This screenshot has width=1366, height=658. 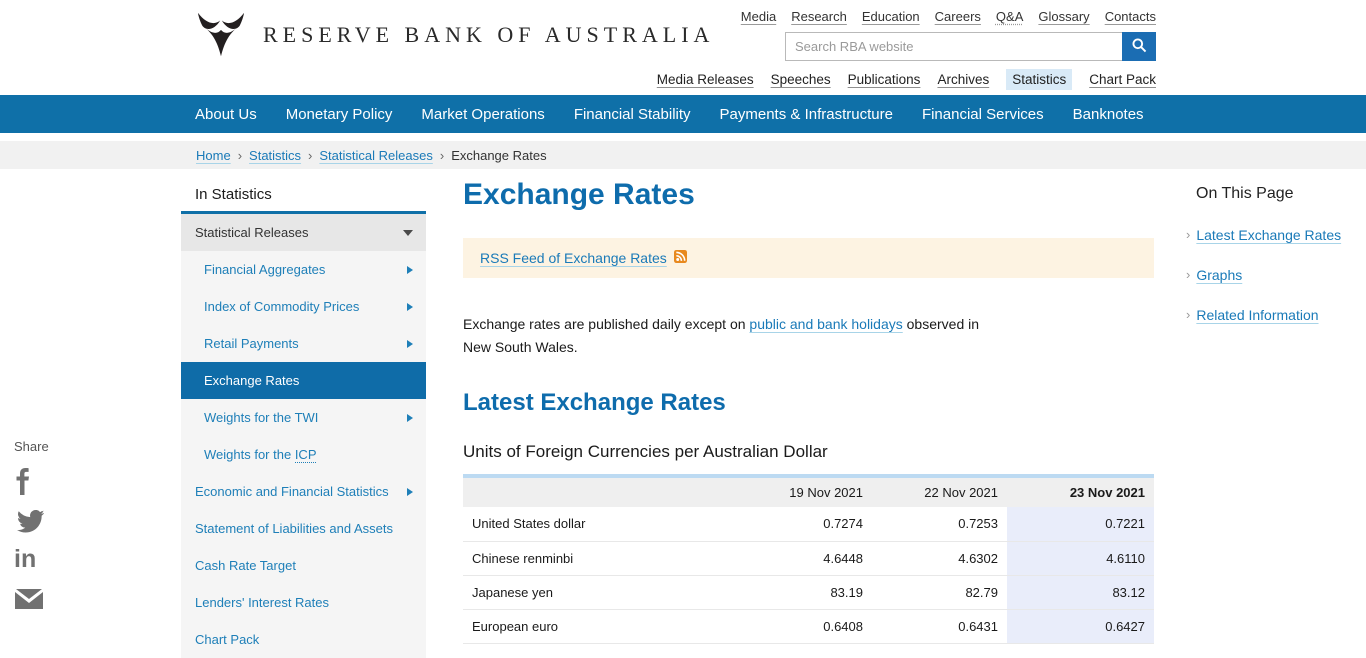 What do you see at coordinates (1080, 491) in the screenshot?
I see `date-column-header-latest: 23 Nov 2021` at bounding box center [1080, 491].